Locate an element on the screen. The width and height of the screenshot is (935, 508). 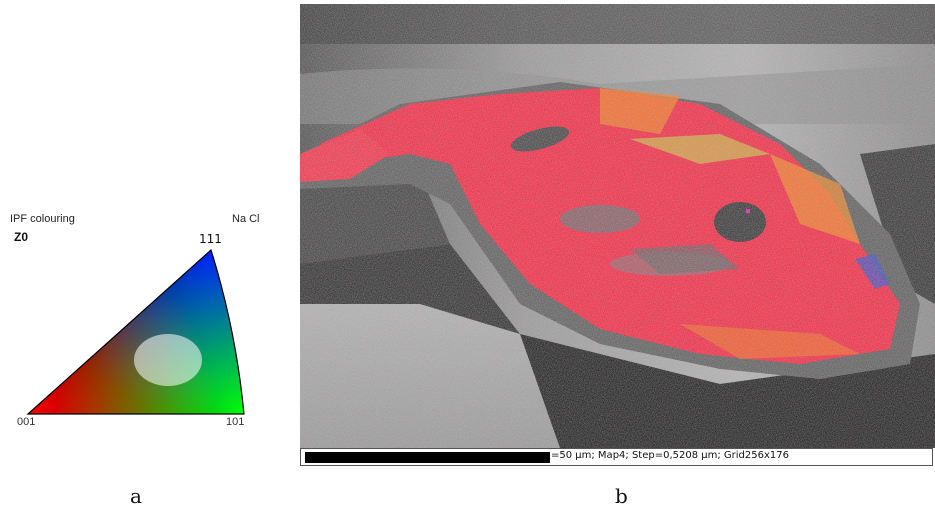
ipf-corner-101: 101 is located at coordinates (235, 422).